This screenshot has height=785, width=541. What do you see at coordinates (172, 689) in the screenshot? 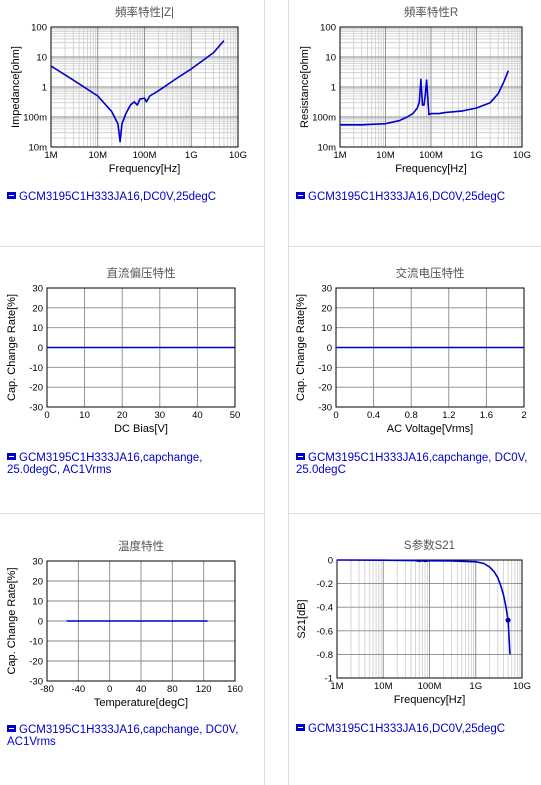
I see `x-tick-label: 80` at bounding box center [172, 689].